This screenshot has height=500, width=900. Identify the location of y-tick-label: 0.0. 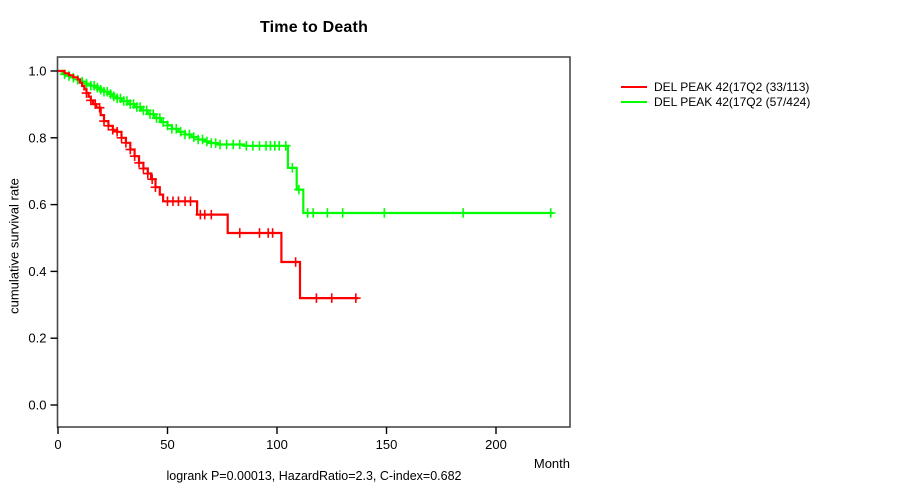
(37, 405).